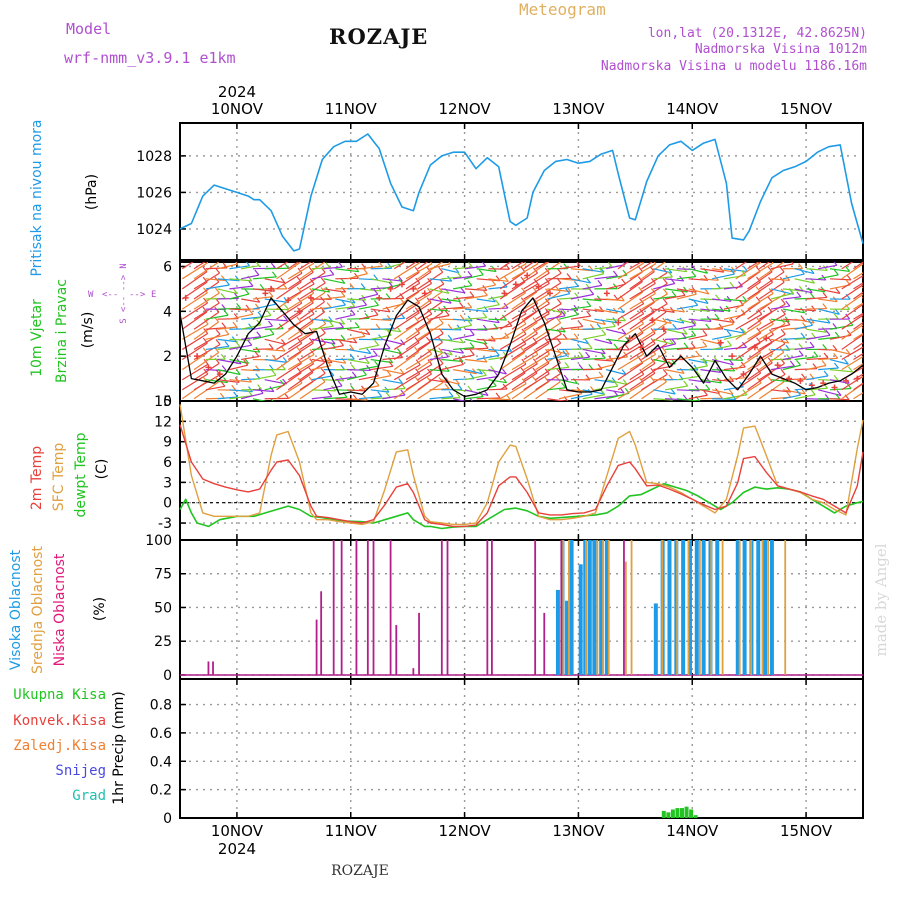 This screenshot has height=900, width=900. Describe the element at coordinates (80, 771) in the screenshot. I see `precip-legend-snow: Snijeg` at that location.